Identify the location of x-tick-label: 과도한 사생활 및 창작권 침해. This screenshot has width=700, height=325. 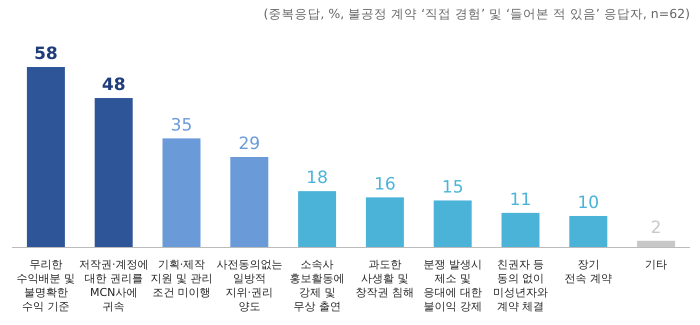
(385, 278).